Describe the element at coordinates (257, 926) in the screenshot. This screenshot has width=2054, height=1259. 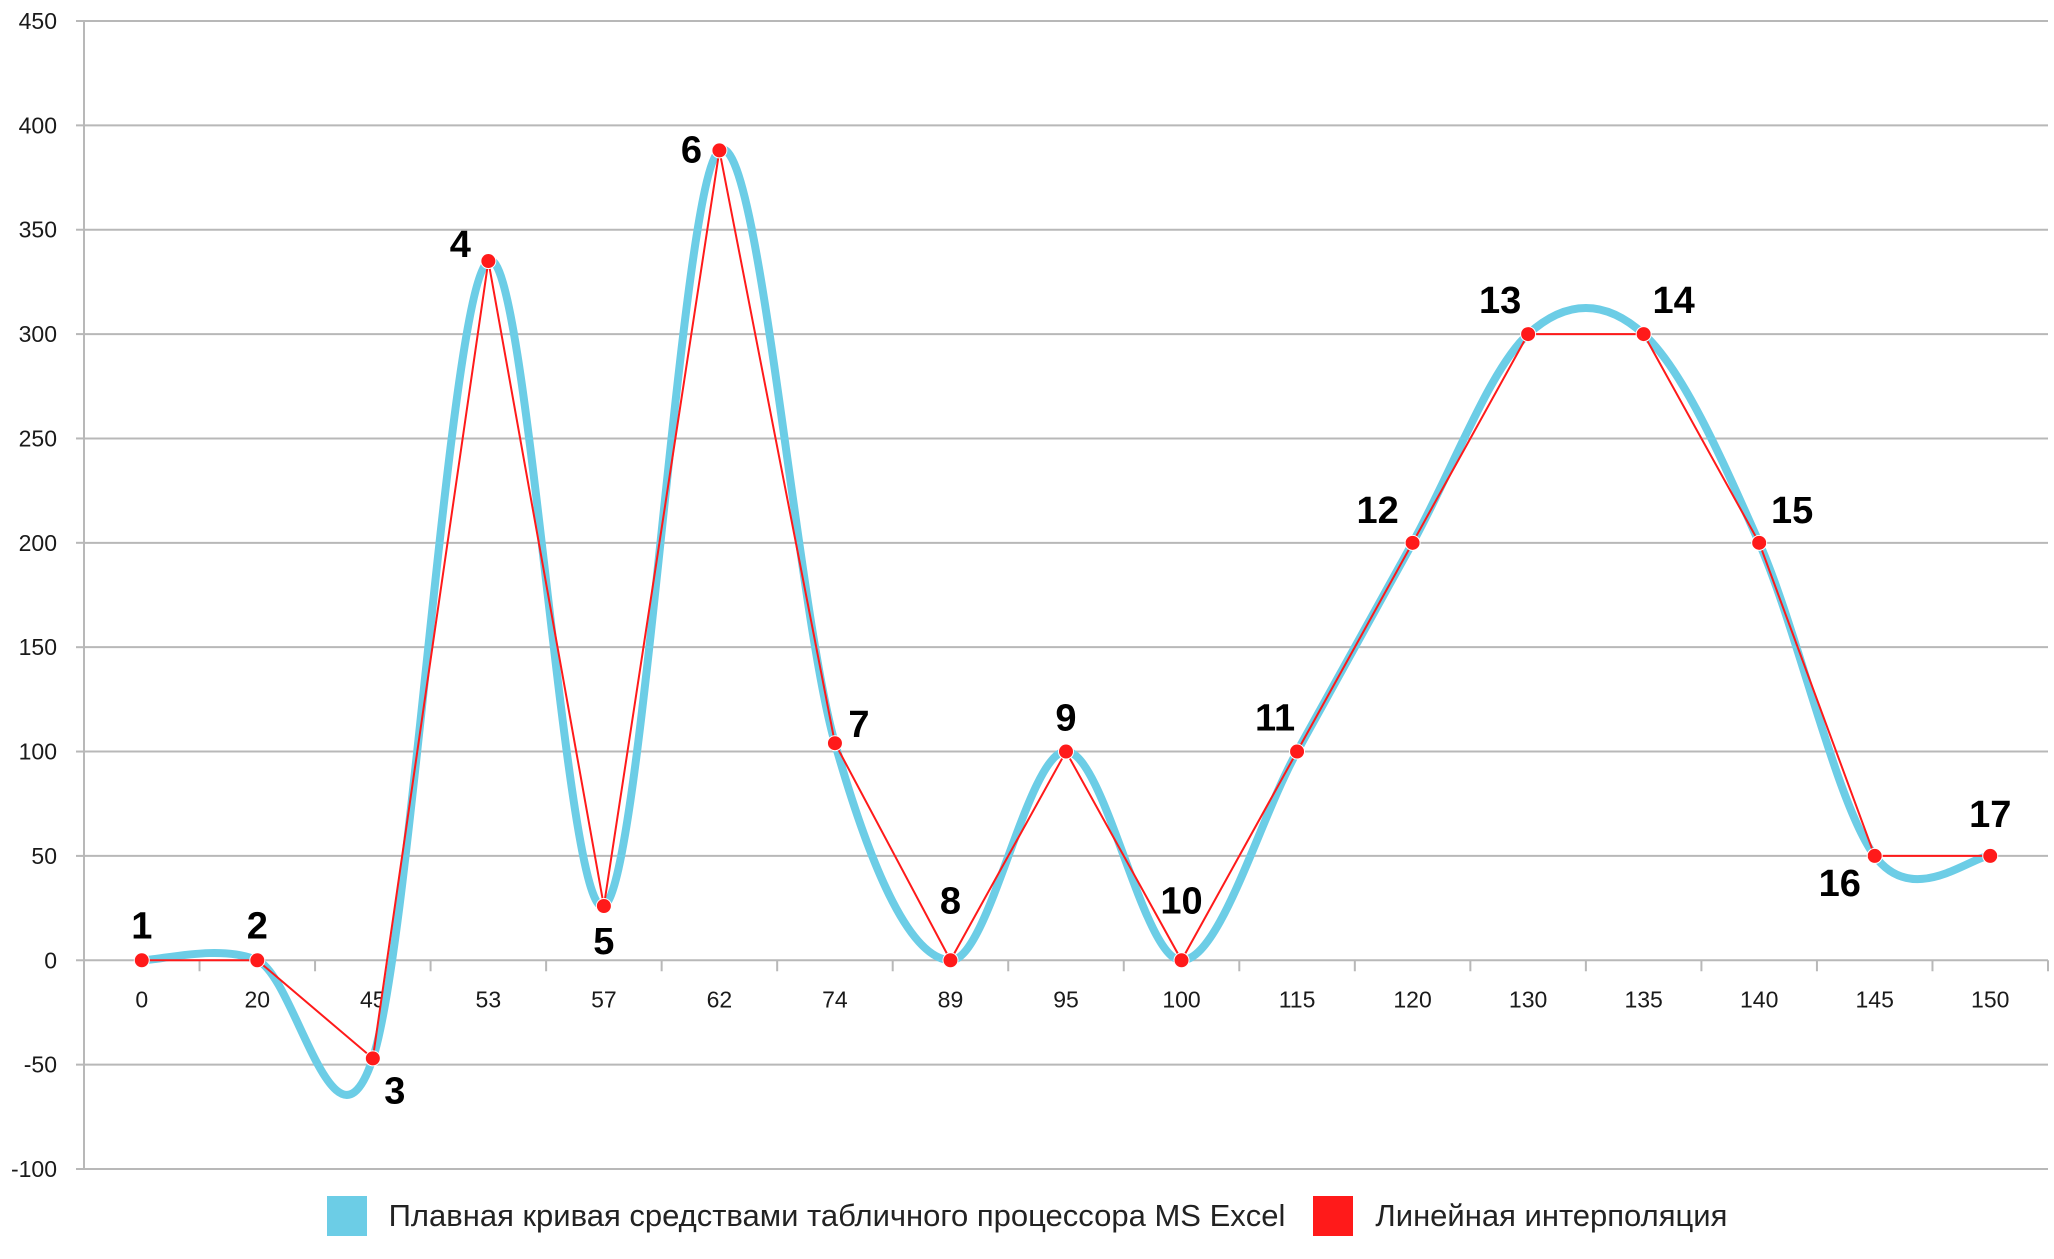
I see `point-number-label: 2` at that location.